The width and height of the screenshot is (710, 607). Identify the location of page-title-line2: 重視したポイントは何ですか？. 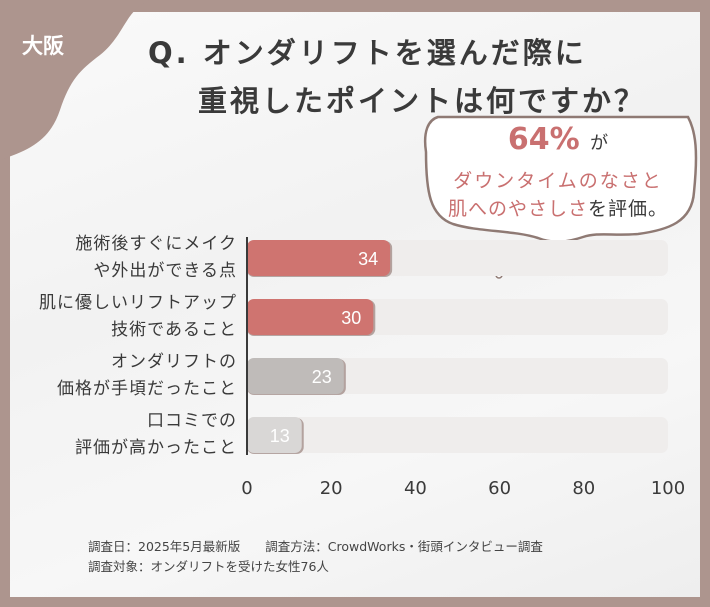
(422, 101).